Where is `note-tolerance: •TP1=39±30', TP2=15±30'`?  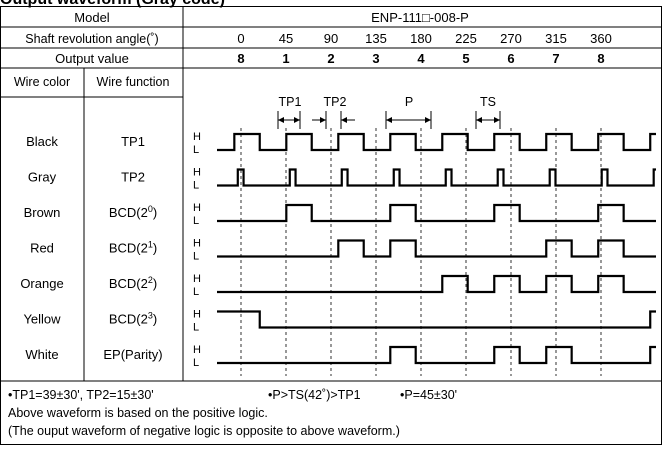 note-tolerance: •TP1=39±30', TP2=15±30' is located at coordinates (81, 395).